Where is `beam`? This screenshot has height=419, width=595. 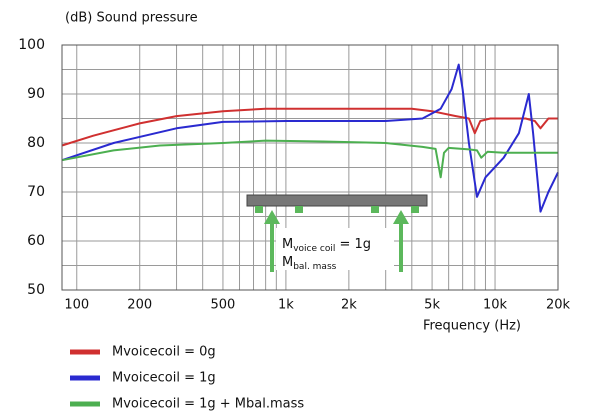
beam is located at coordinates (337, 200).